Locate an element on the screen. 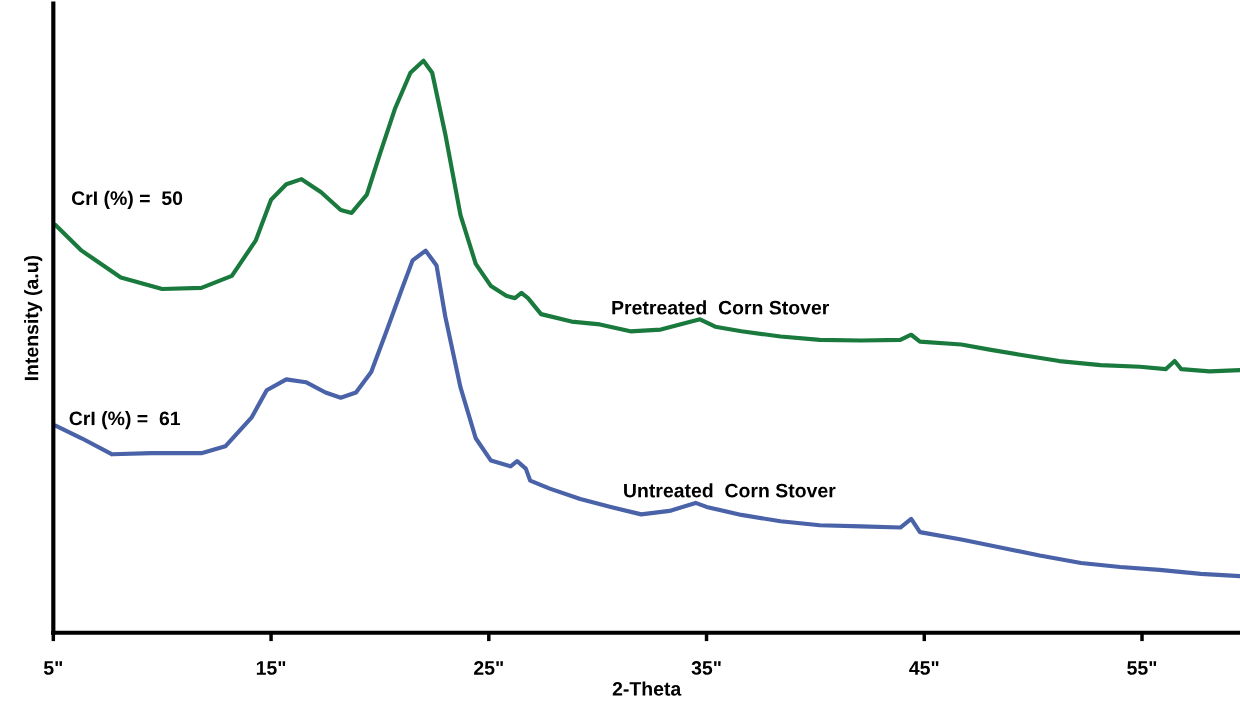 The height and width of the screenshot is (707, 1240). series-label: Pretreated Corn Stover is located at coordinates (721, 307).